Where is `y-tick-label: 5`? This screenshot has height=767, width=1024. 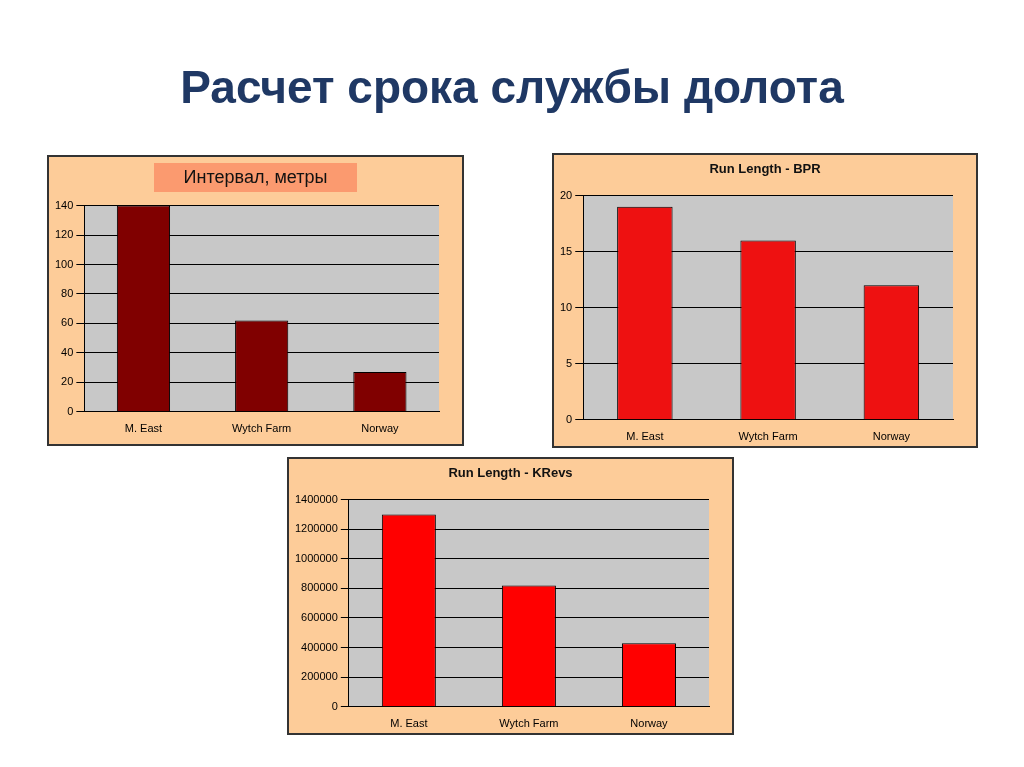 y-tick-label: 5 is located at coordinates (569, 362).